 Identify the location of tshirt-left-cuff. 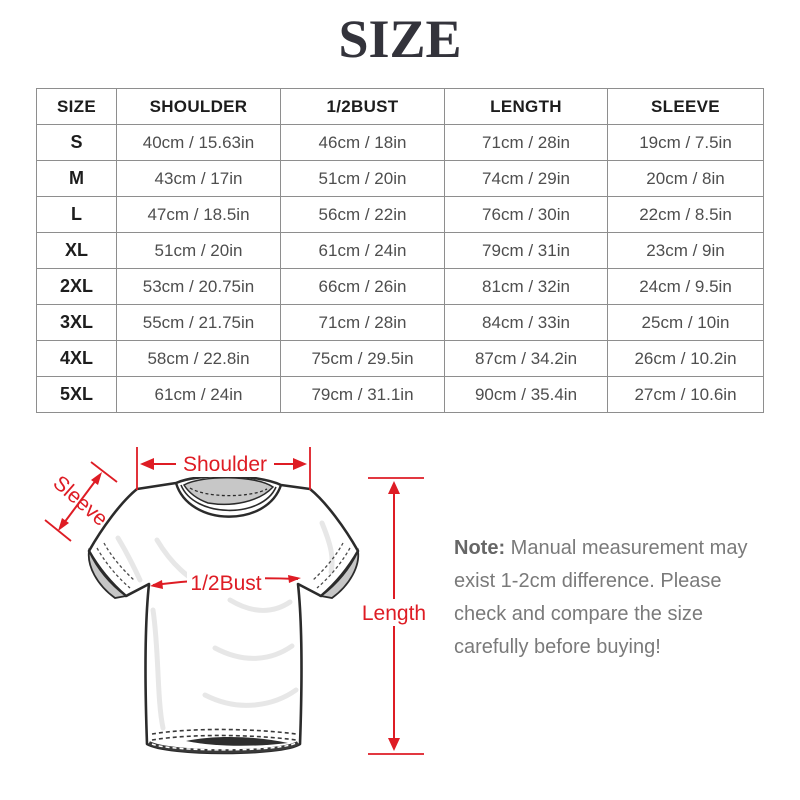
(111, 570).